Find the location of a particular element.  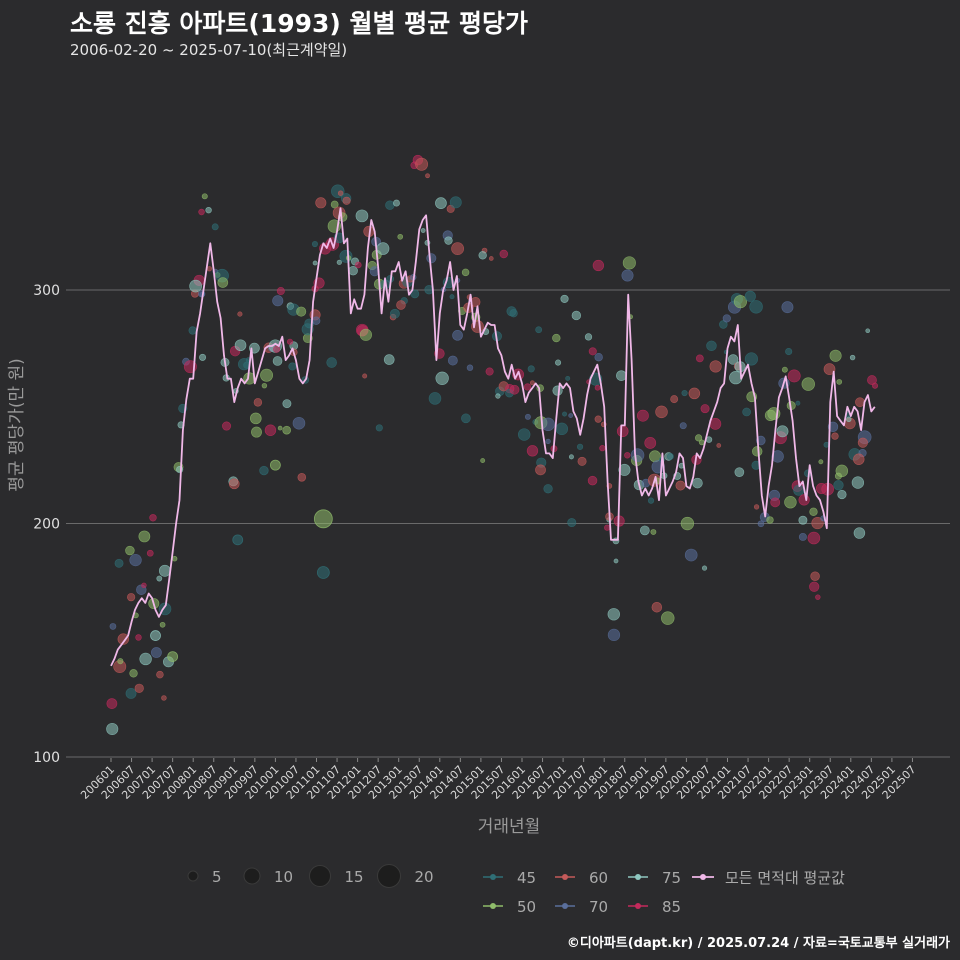

y-axis-label: 평균 평당가(만 원) is located at coordinates (17, 425).